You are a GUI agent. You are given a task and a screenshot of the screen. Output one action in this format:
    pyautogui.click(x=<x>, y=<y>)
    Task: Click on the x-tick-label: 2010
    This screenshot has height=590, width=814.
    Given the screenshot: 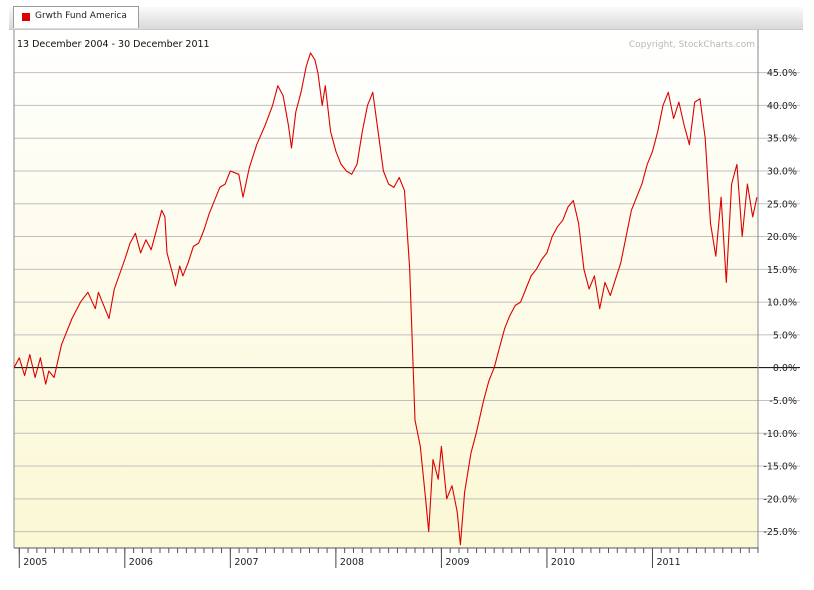 What is the action you would take?
    pyautogui.click(x=563, y=562)
    